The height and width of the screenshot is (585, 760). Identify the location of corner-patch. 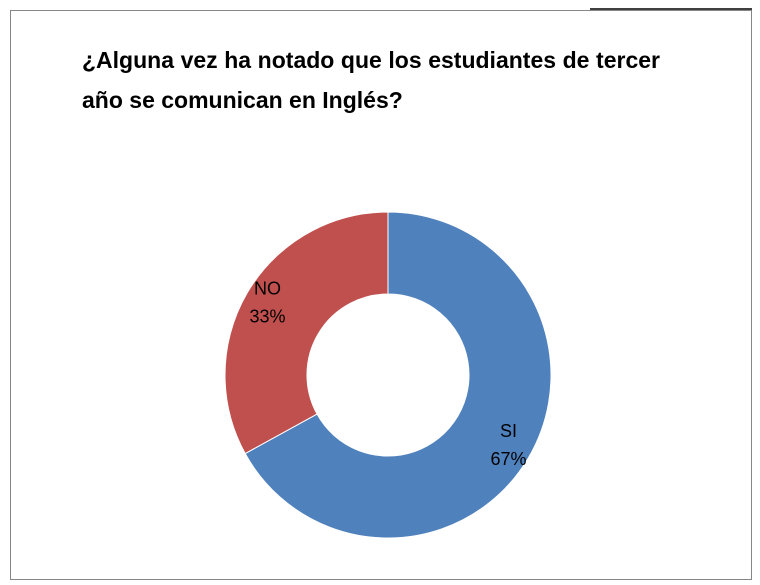
(675, 5).